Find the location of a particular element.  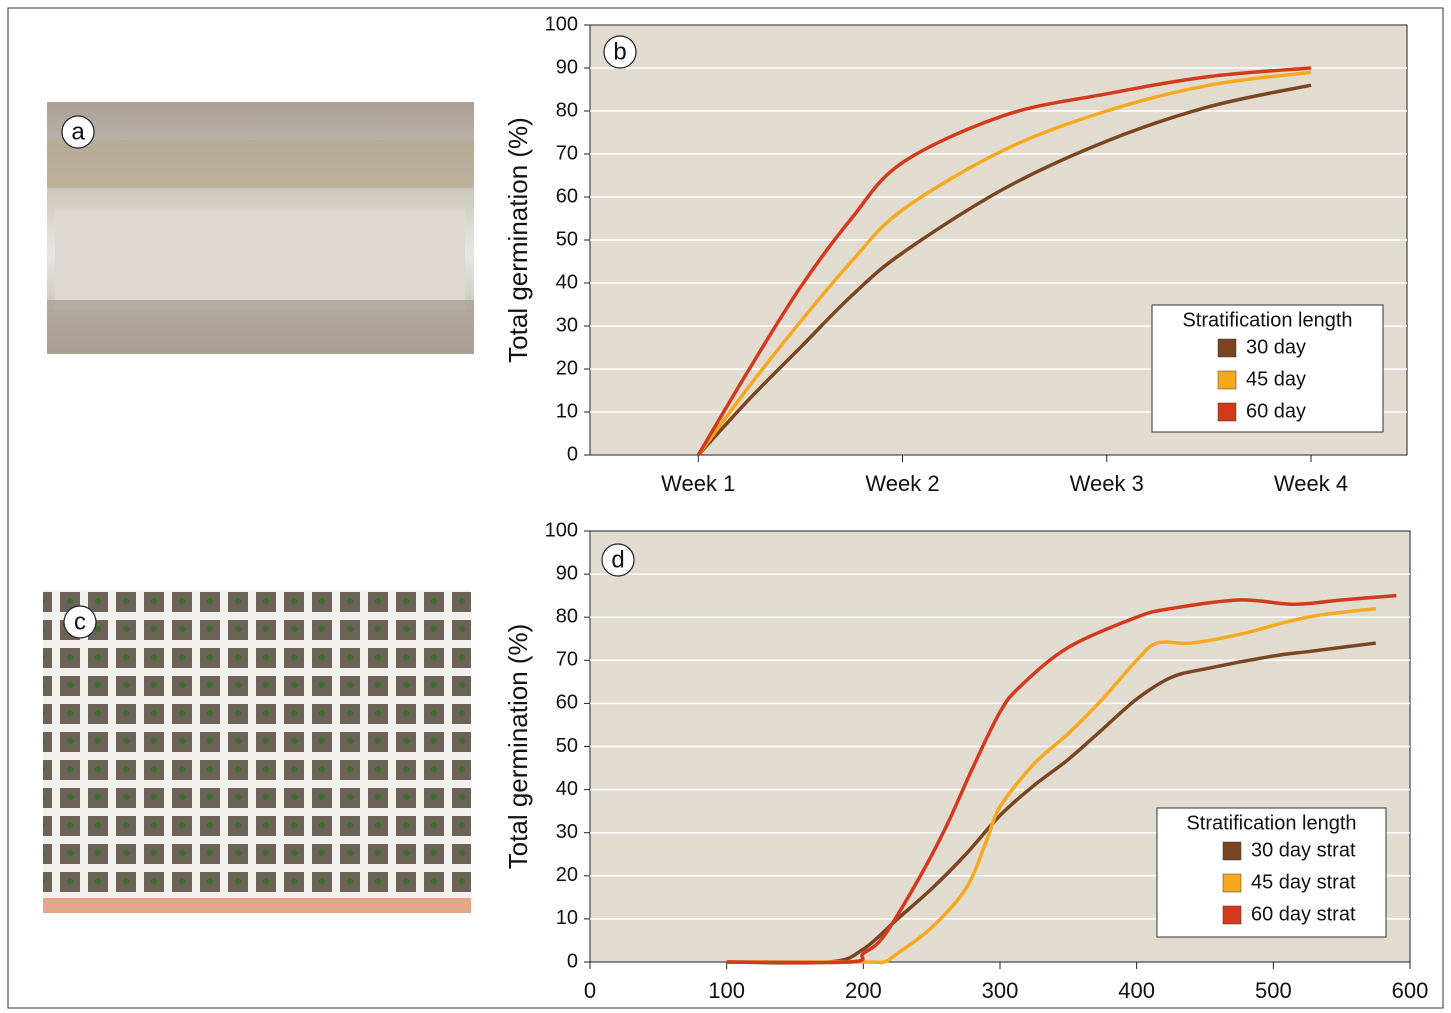

panel-label: d is located at coordinates (617, 559).